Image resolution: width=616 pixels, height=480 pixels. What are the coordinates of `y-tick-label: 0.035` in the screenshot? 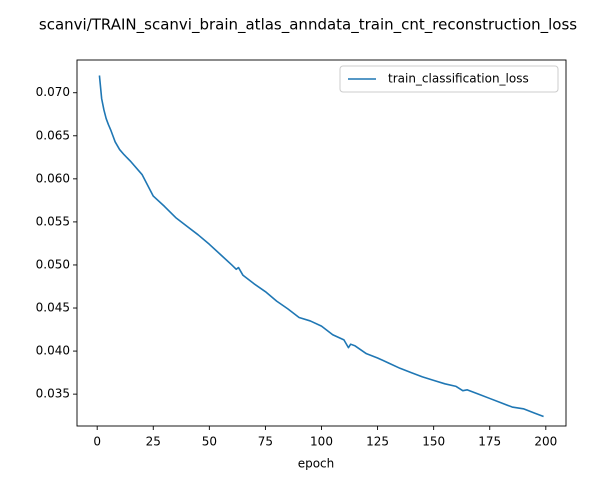 It's located at (53, 394).